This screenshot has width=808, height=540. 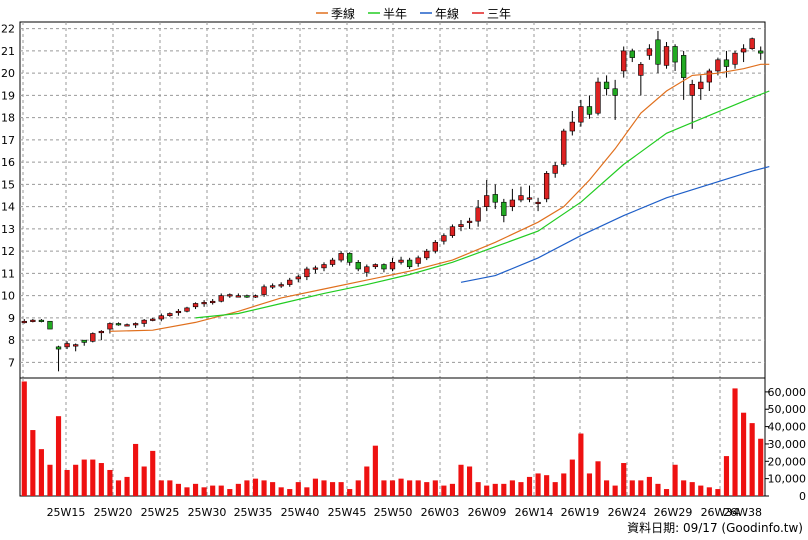 I want to click on price-tick-label: 16, so click(x=8, y=162).